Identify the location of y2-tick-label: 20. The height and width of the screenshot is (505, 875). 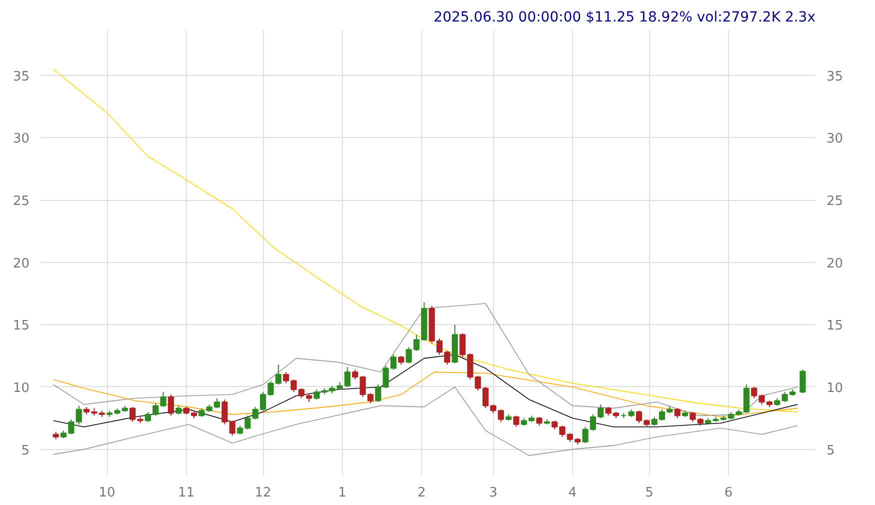
(835, 264).